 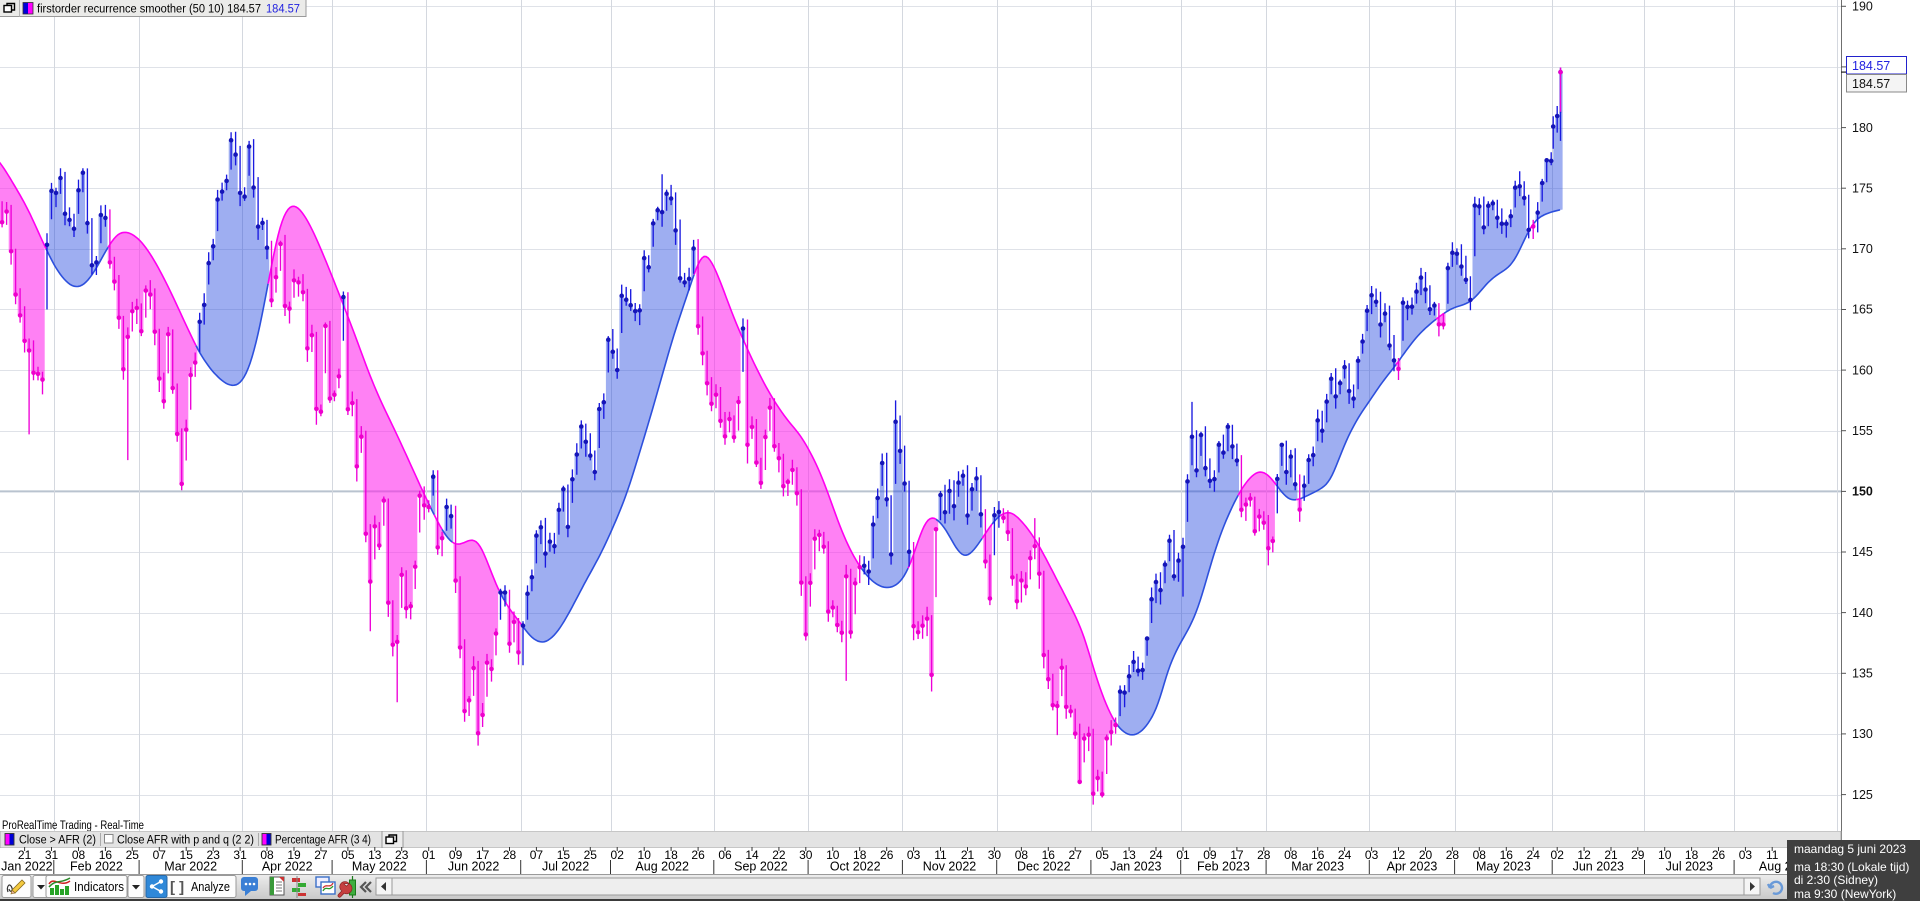 I want to click on svg-text: Oct 2022, so click(x=855, y=867).